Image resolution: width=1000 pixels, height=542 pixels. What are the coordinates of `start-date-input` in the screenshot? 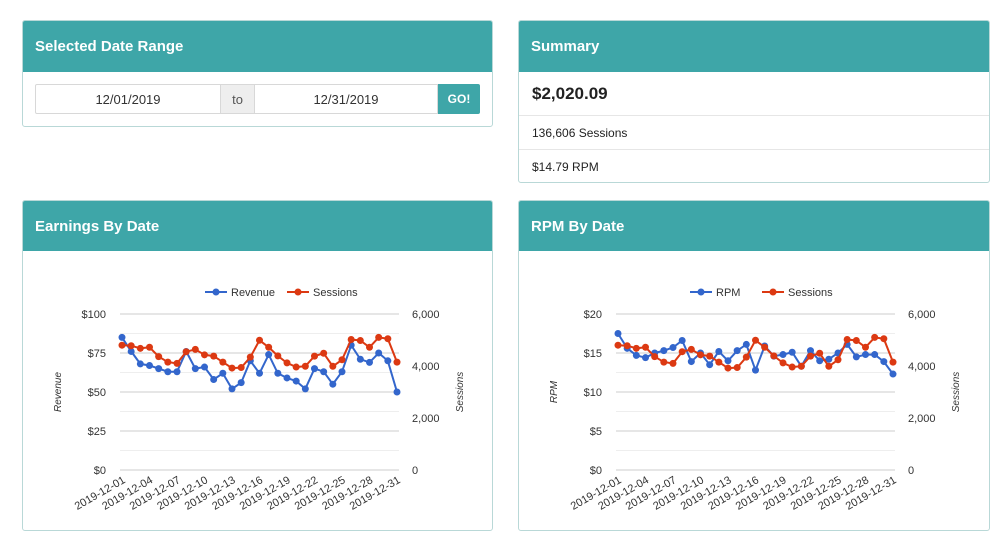 It's located at (128, 99).